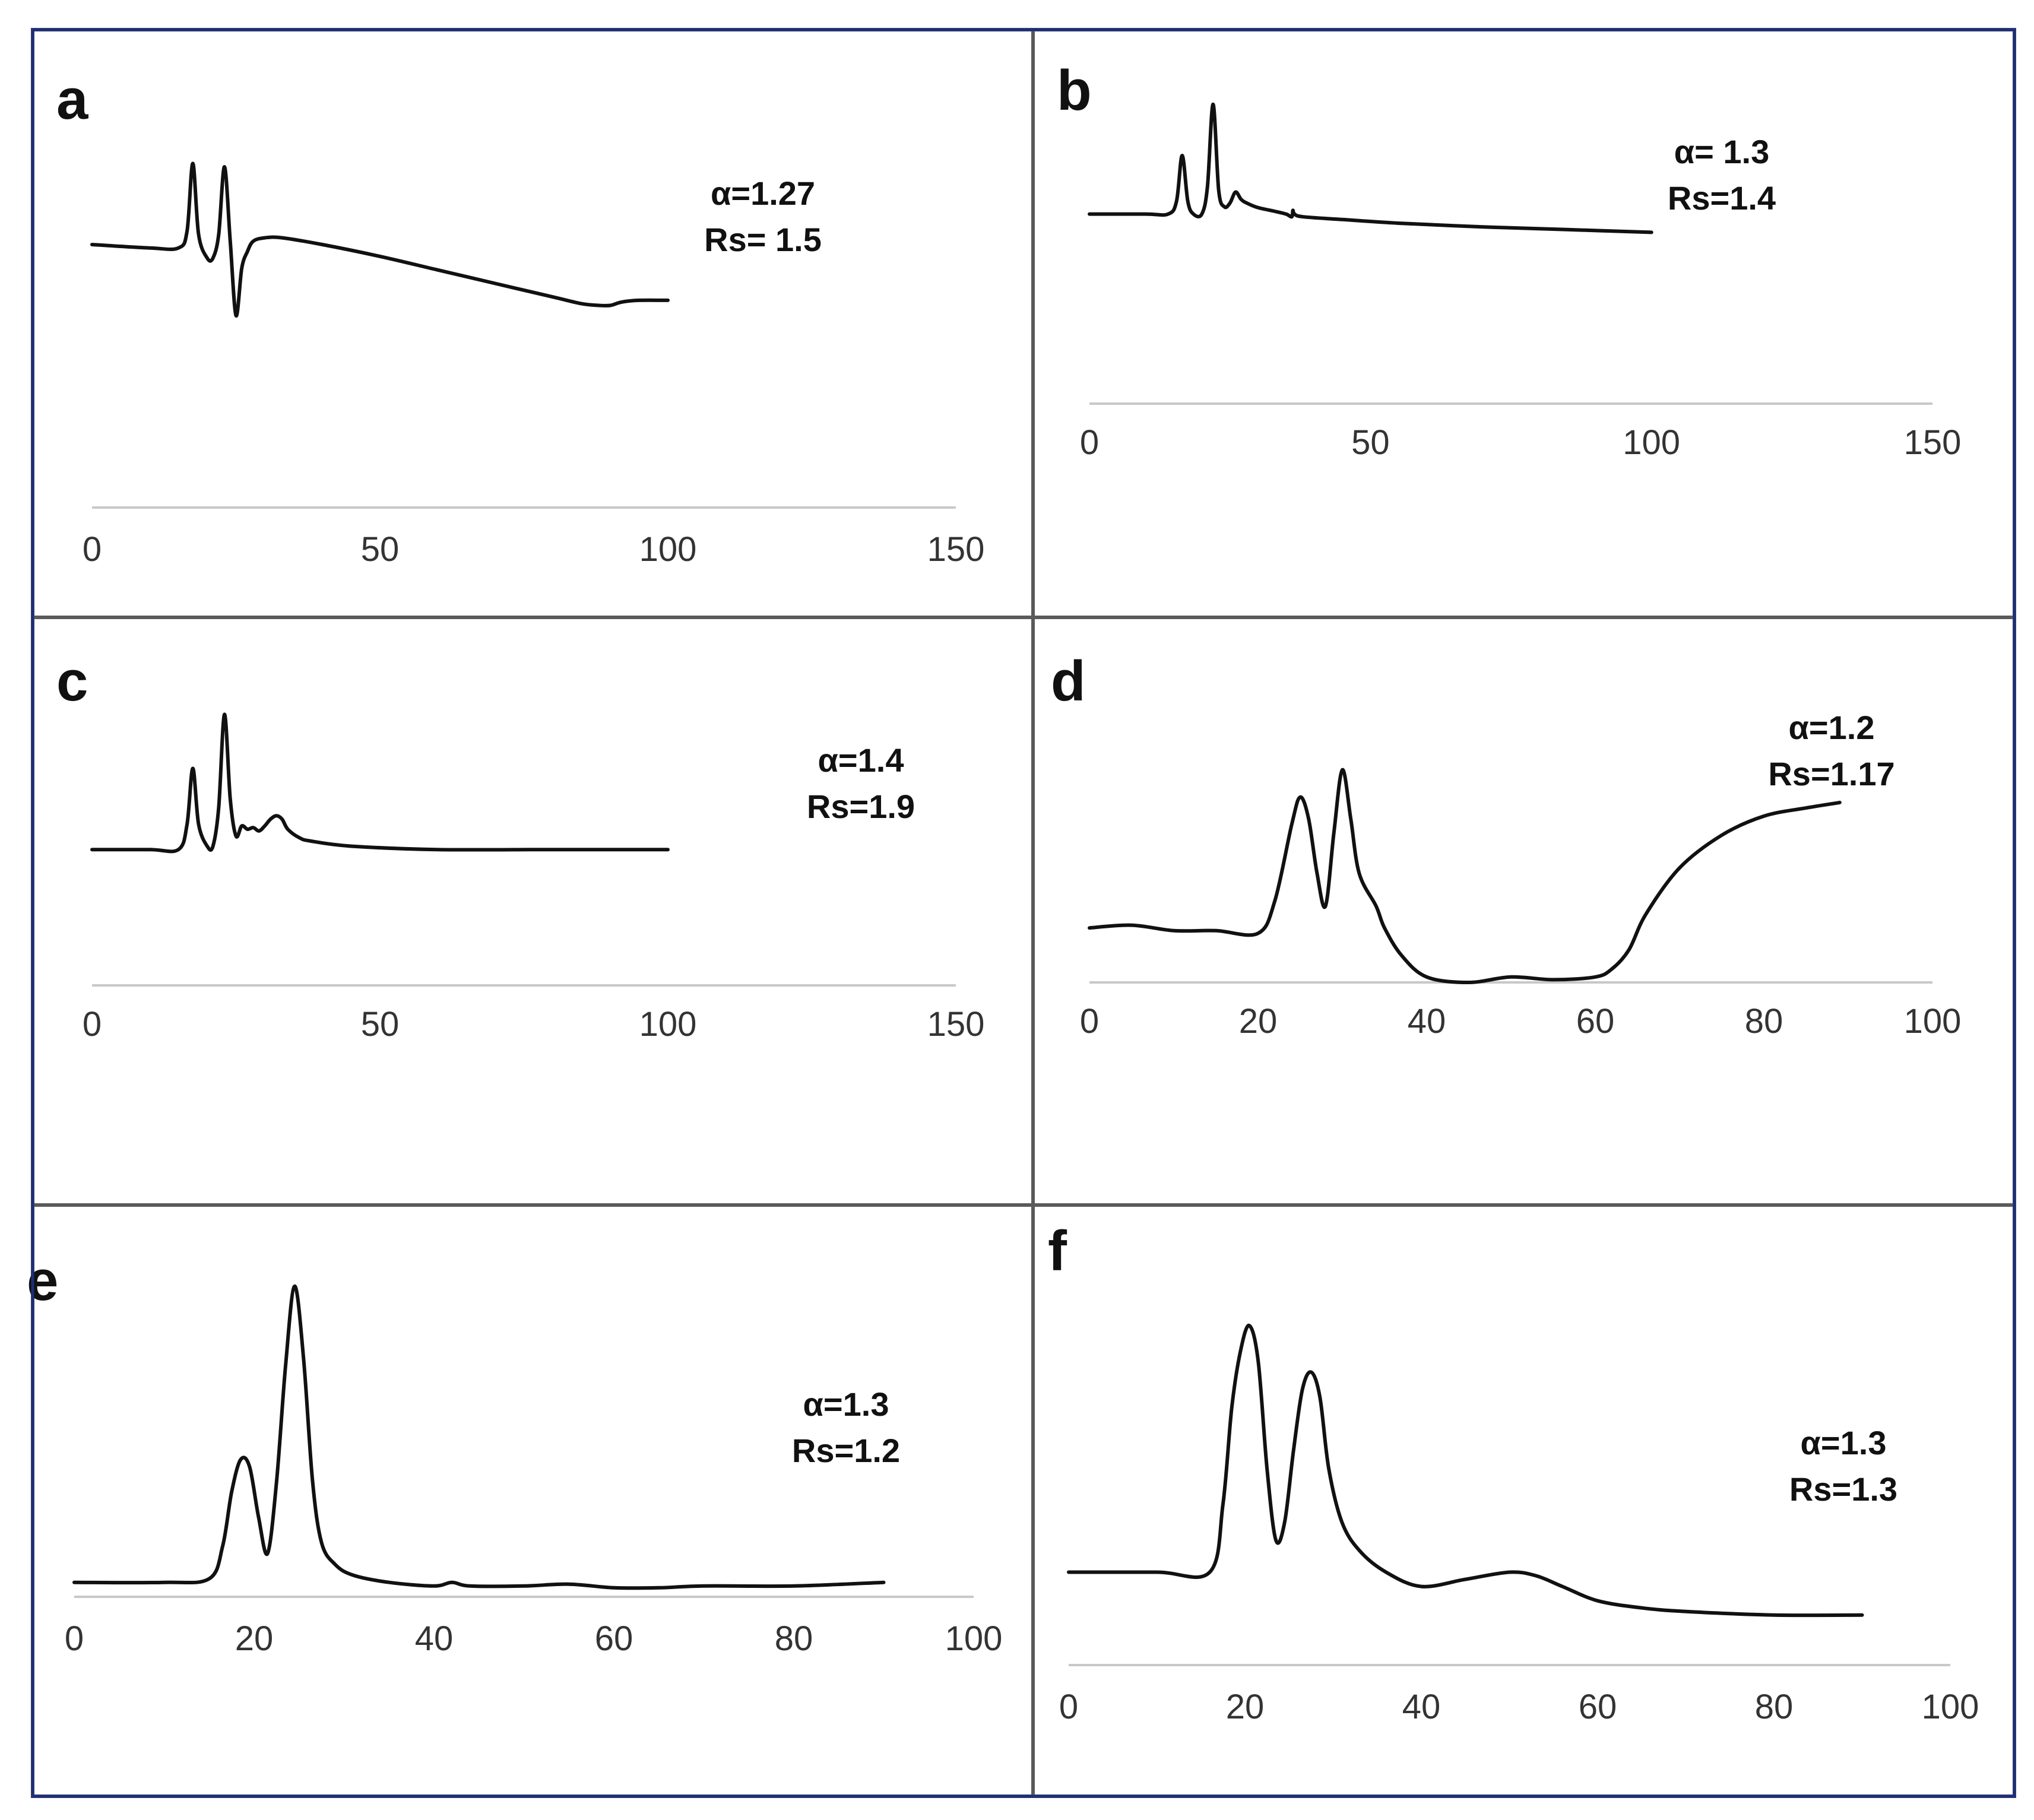 This screenshot has height=1820, width=2034. What do you see at coordinates (381, 549) in the screenshot?
I see `panel-a-tick-label: 50` at bounding box center [381, 549].